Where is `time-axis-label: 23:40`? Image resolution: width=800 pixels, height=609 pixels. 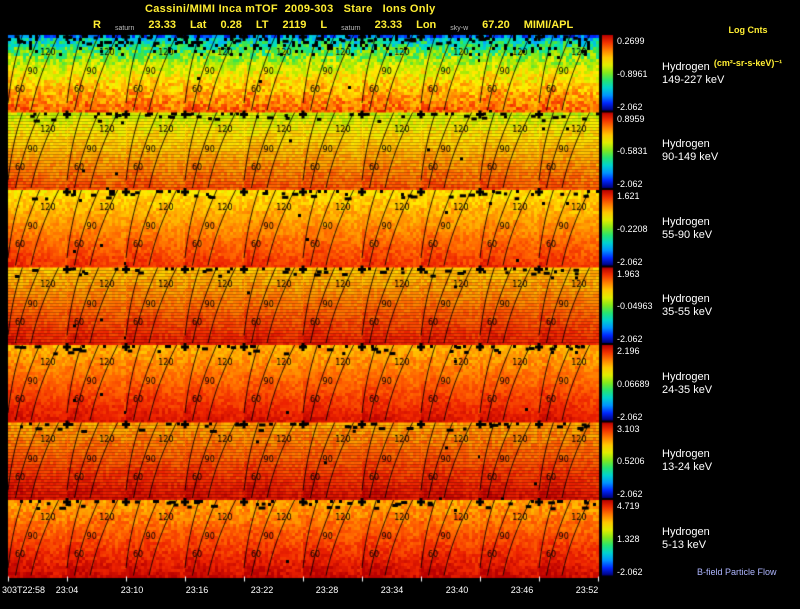
time-axis-label: 23:40 is located at coordinates (457, 590).